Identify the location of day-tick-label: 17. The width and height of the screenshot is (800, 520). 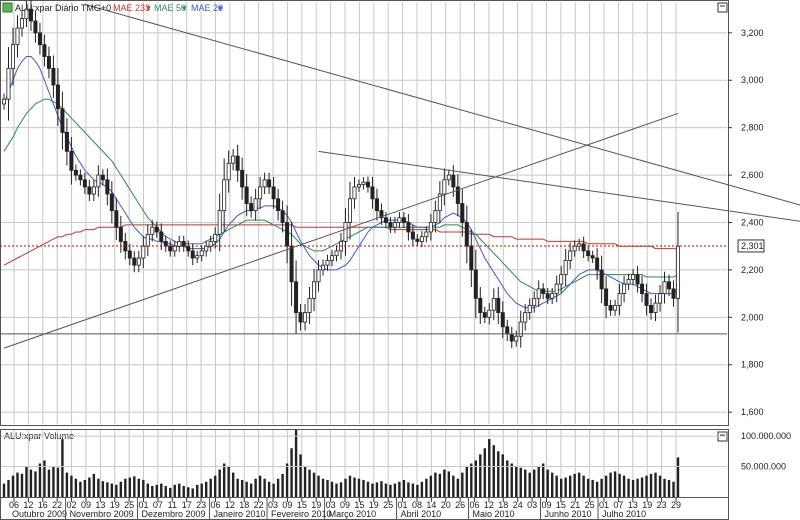
(187, 505).